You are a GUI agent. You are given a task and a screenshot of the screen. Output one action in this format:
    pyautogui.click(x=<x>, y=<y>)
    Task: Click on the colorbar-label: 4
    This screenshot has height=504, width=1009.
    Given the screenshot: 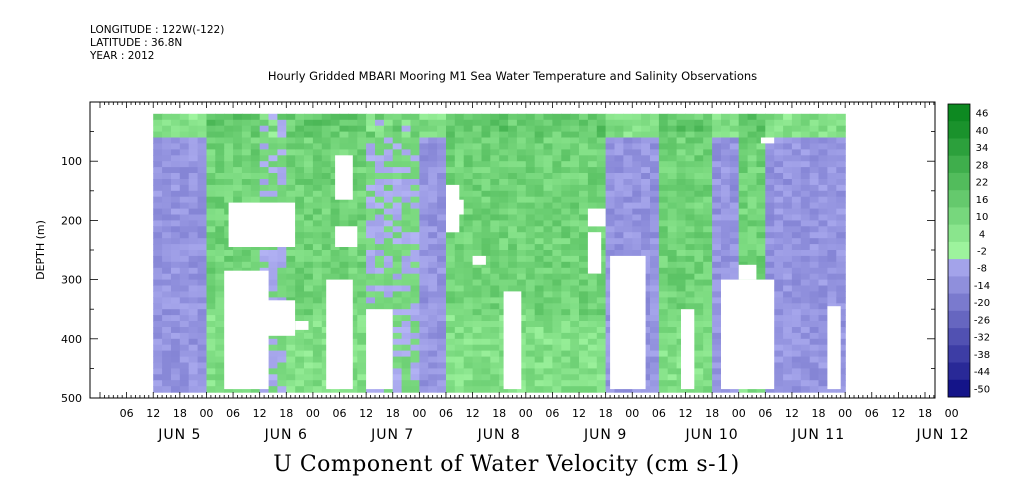 What is the action you would take?
    pyautogui.click(x=982, y=234)
    